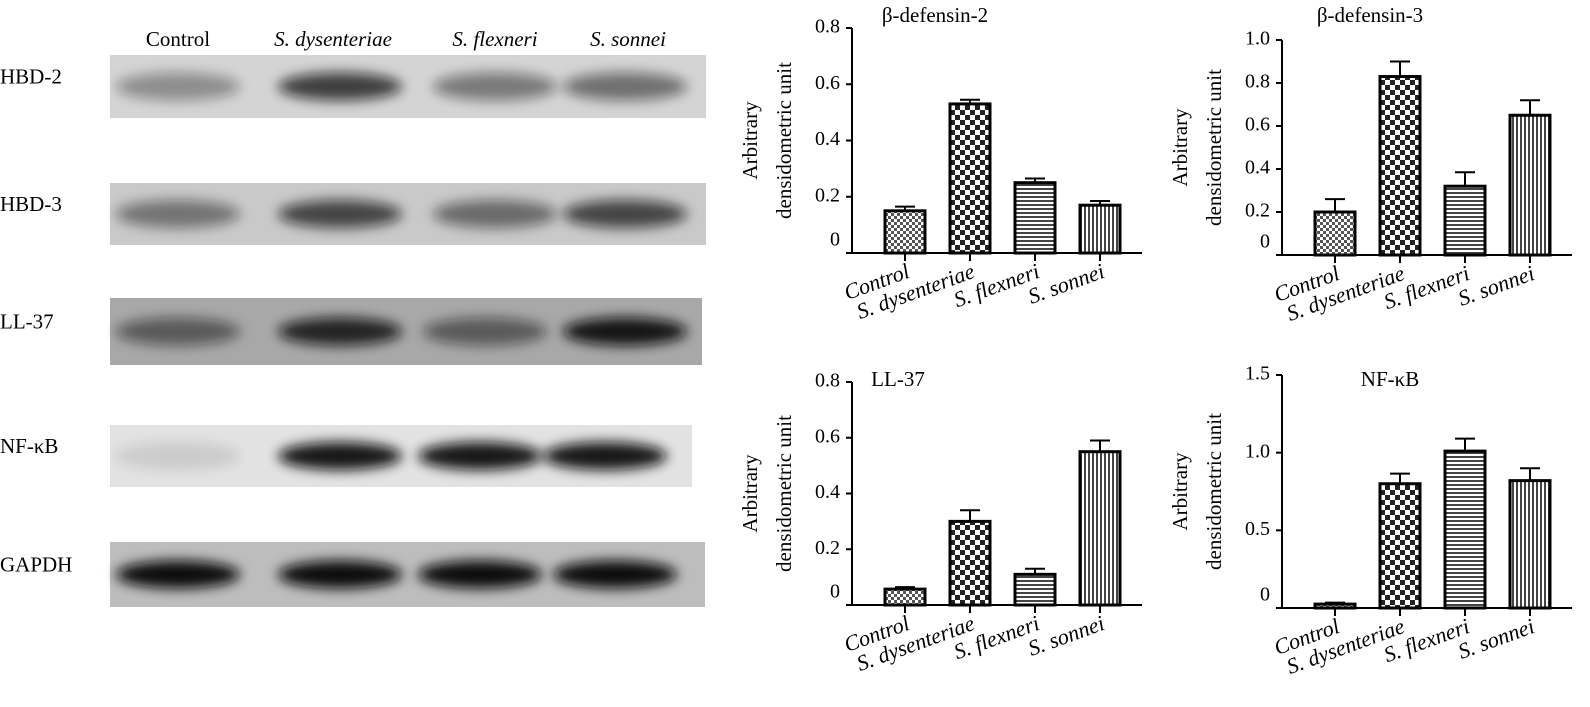 The image size is (1590, 707). I want to click on y-tick-label: 1.5, so click(1257, 374).